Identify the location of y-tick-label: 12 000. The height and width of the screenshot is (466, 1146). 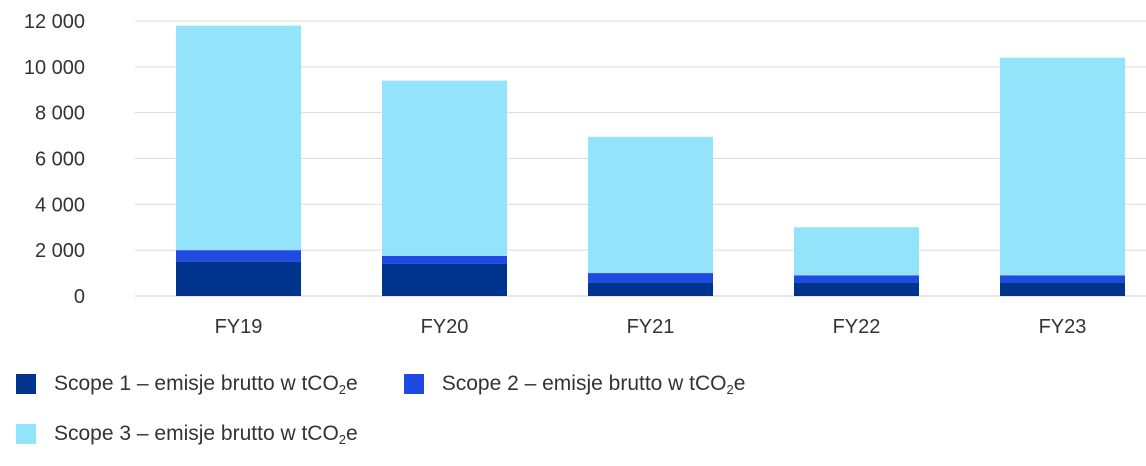
(54, 22).